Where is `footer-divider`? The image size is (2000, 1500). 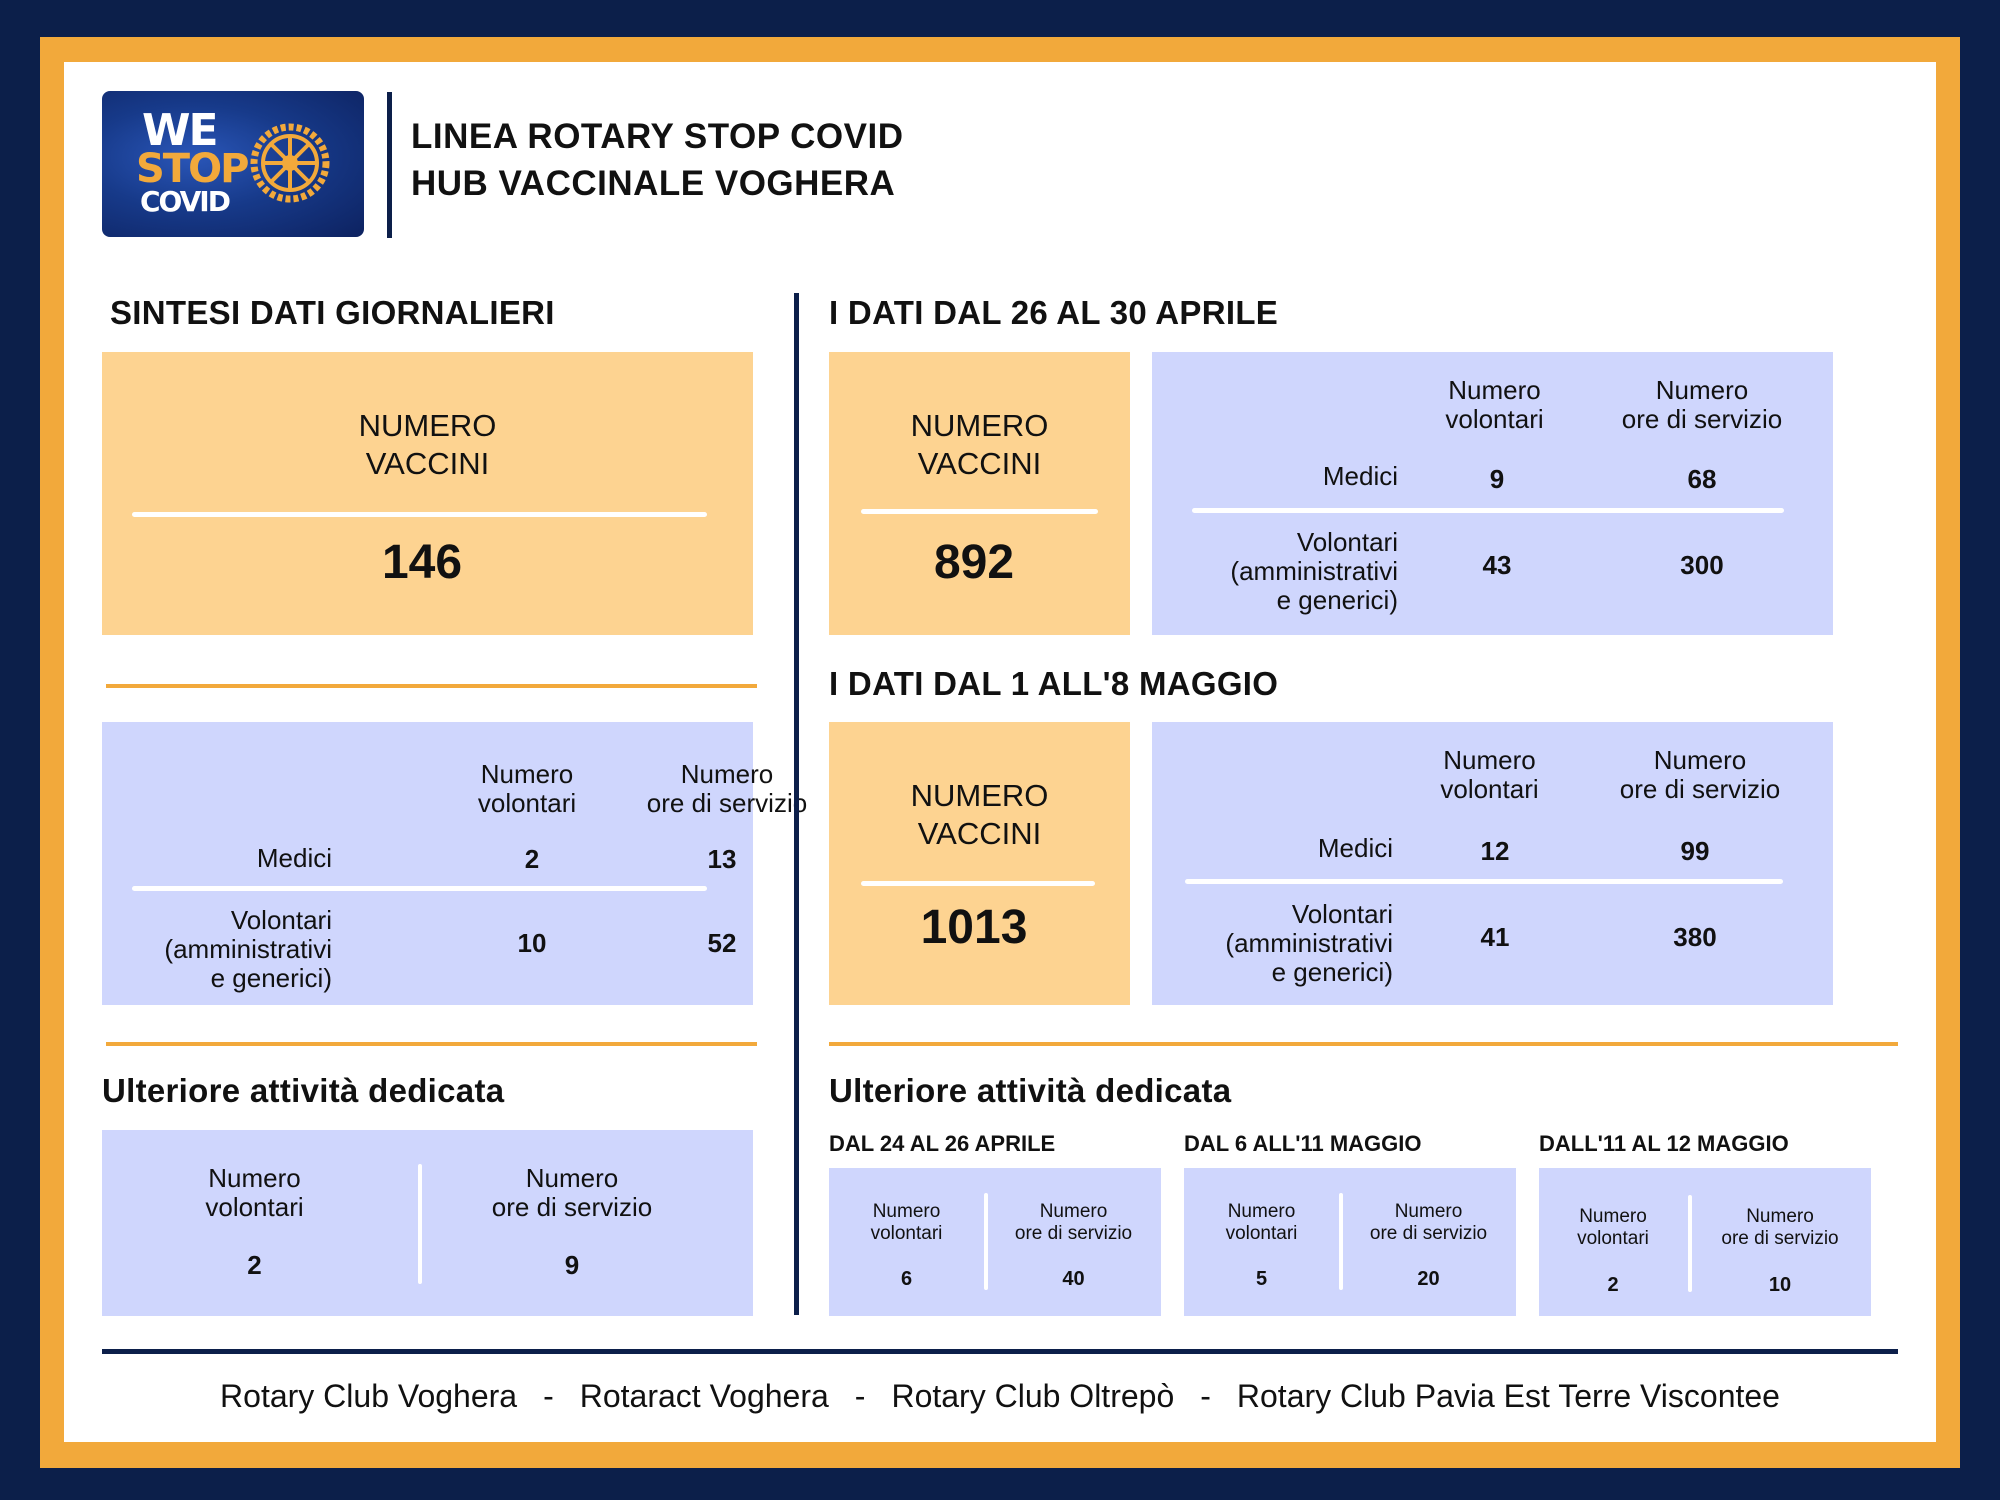 footer-divider is located at coordinates (1000, 1351).